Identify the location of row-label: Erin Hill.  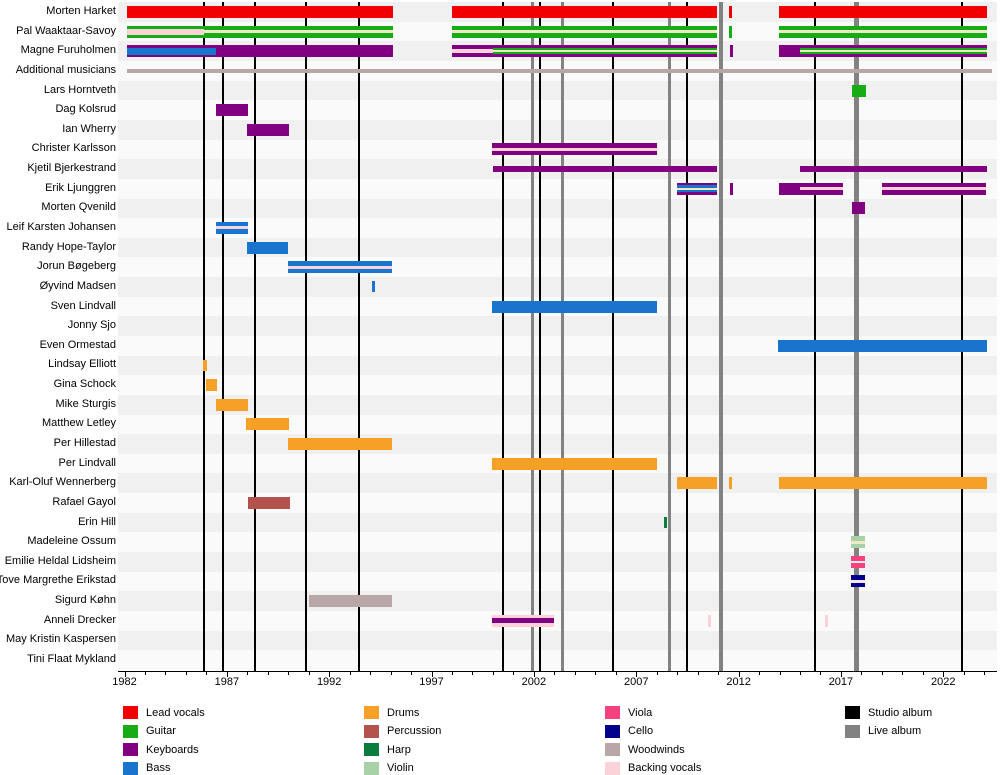
(97, 521).